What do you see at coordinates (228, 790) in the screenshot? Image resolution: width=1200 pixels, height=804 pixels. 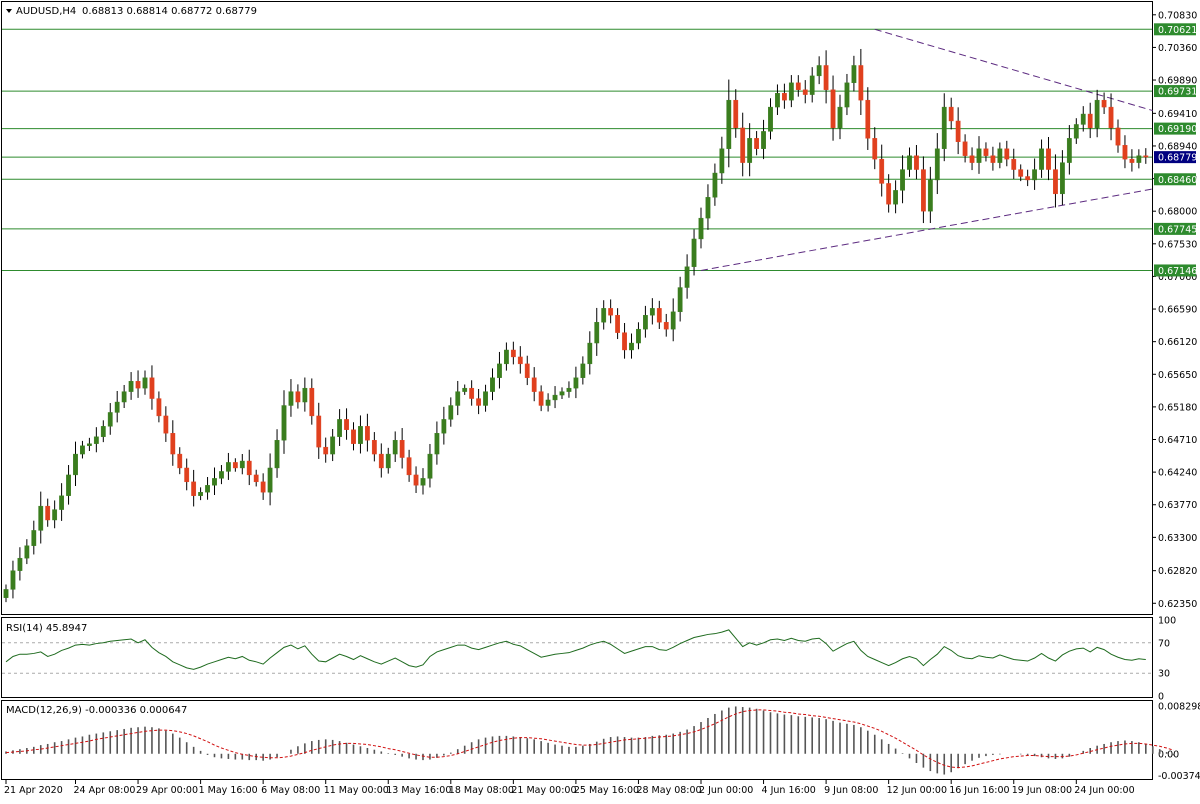 I see `time-tick-label: 1 May 16:00` at bounding box center [228, 790].